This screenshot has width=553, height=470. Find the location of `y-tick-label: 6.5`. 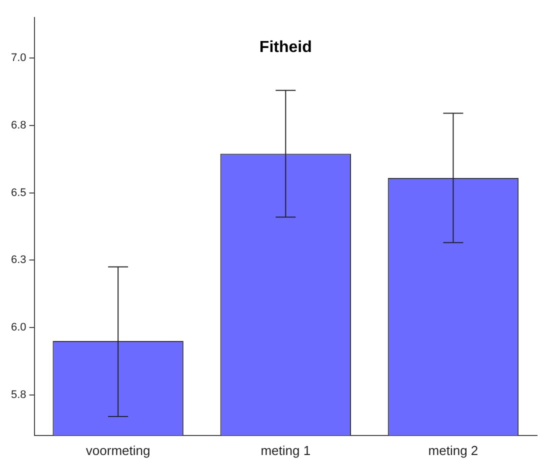

y-tick-label: 6.5 is located at coordinates (18, 192).